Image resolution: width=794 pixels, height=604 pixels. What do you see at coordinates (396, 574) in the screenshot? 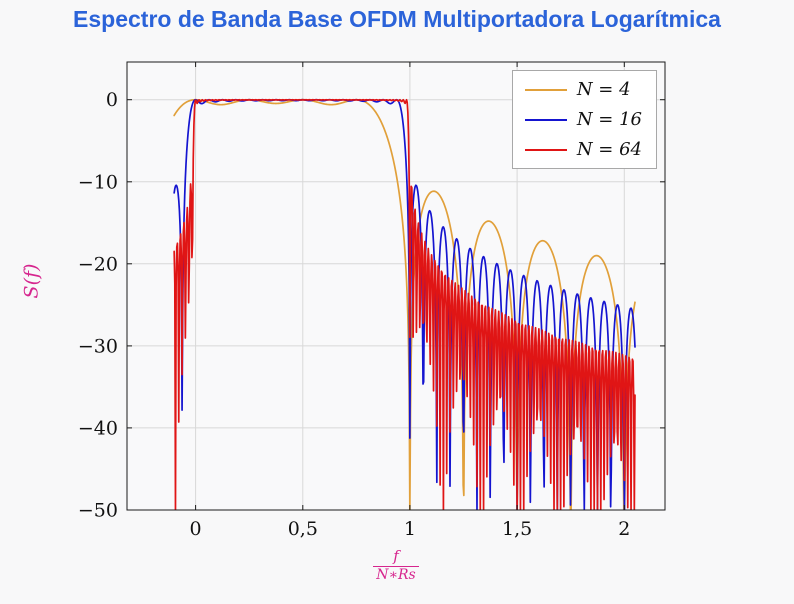
I see `x-label-denominator: N∗Rs` at bounding box center [396, 574].